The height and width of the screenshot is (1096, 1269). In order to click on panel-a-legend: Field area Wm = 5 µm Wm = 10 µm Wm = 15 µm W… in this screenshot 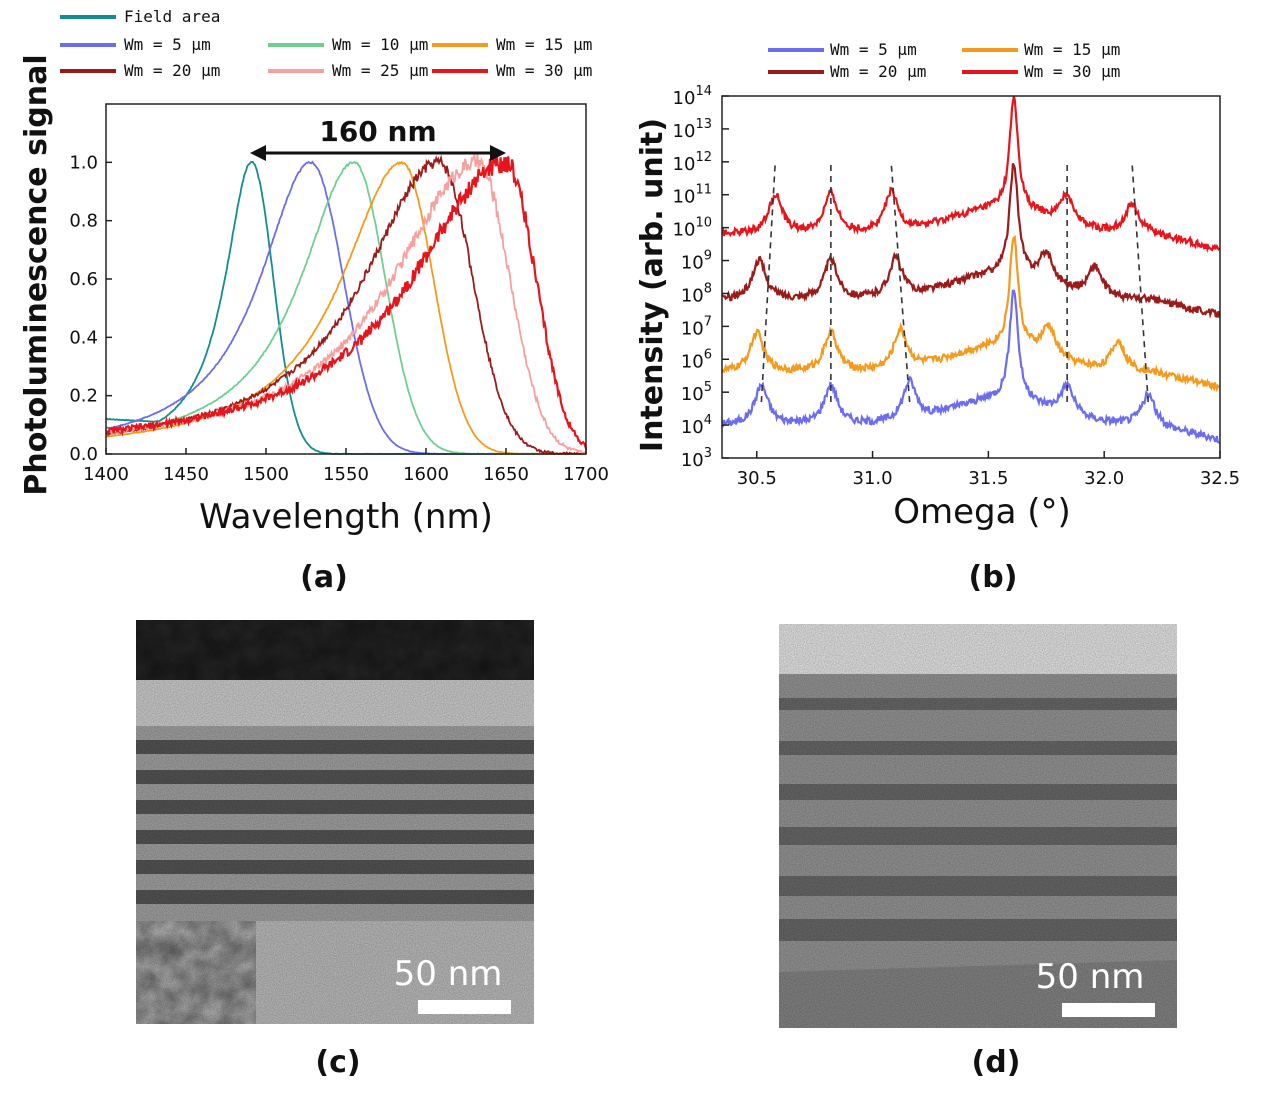, I will do `click(326, 43)`.